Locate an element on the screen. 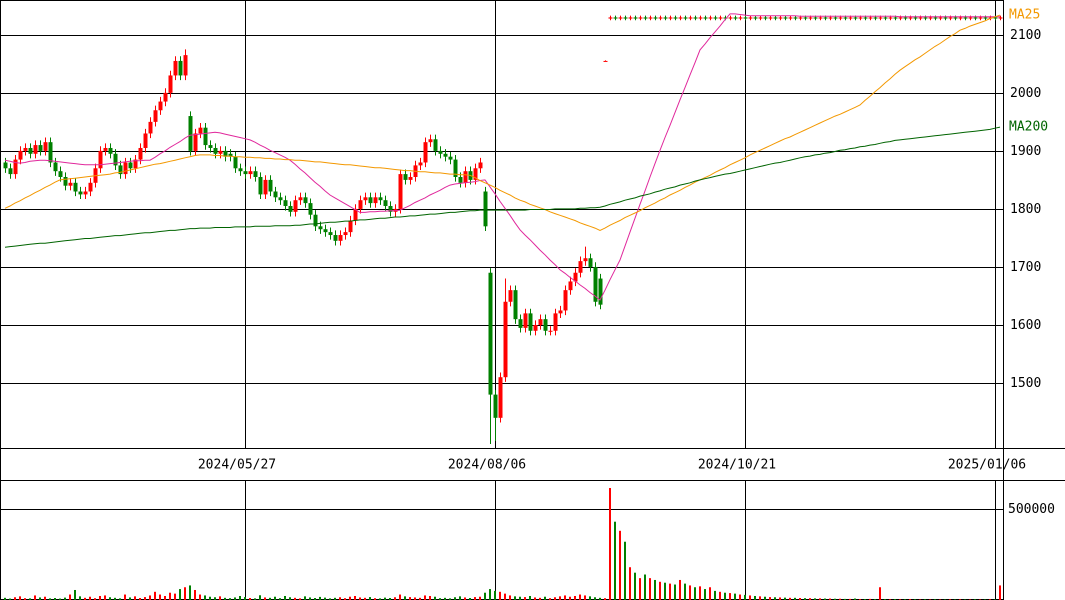 The height and width of the screenshot is (600, 1065). y-tick-label: 2000 is located at coordinates (1025, 93).